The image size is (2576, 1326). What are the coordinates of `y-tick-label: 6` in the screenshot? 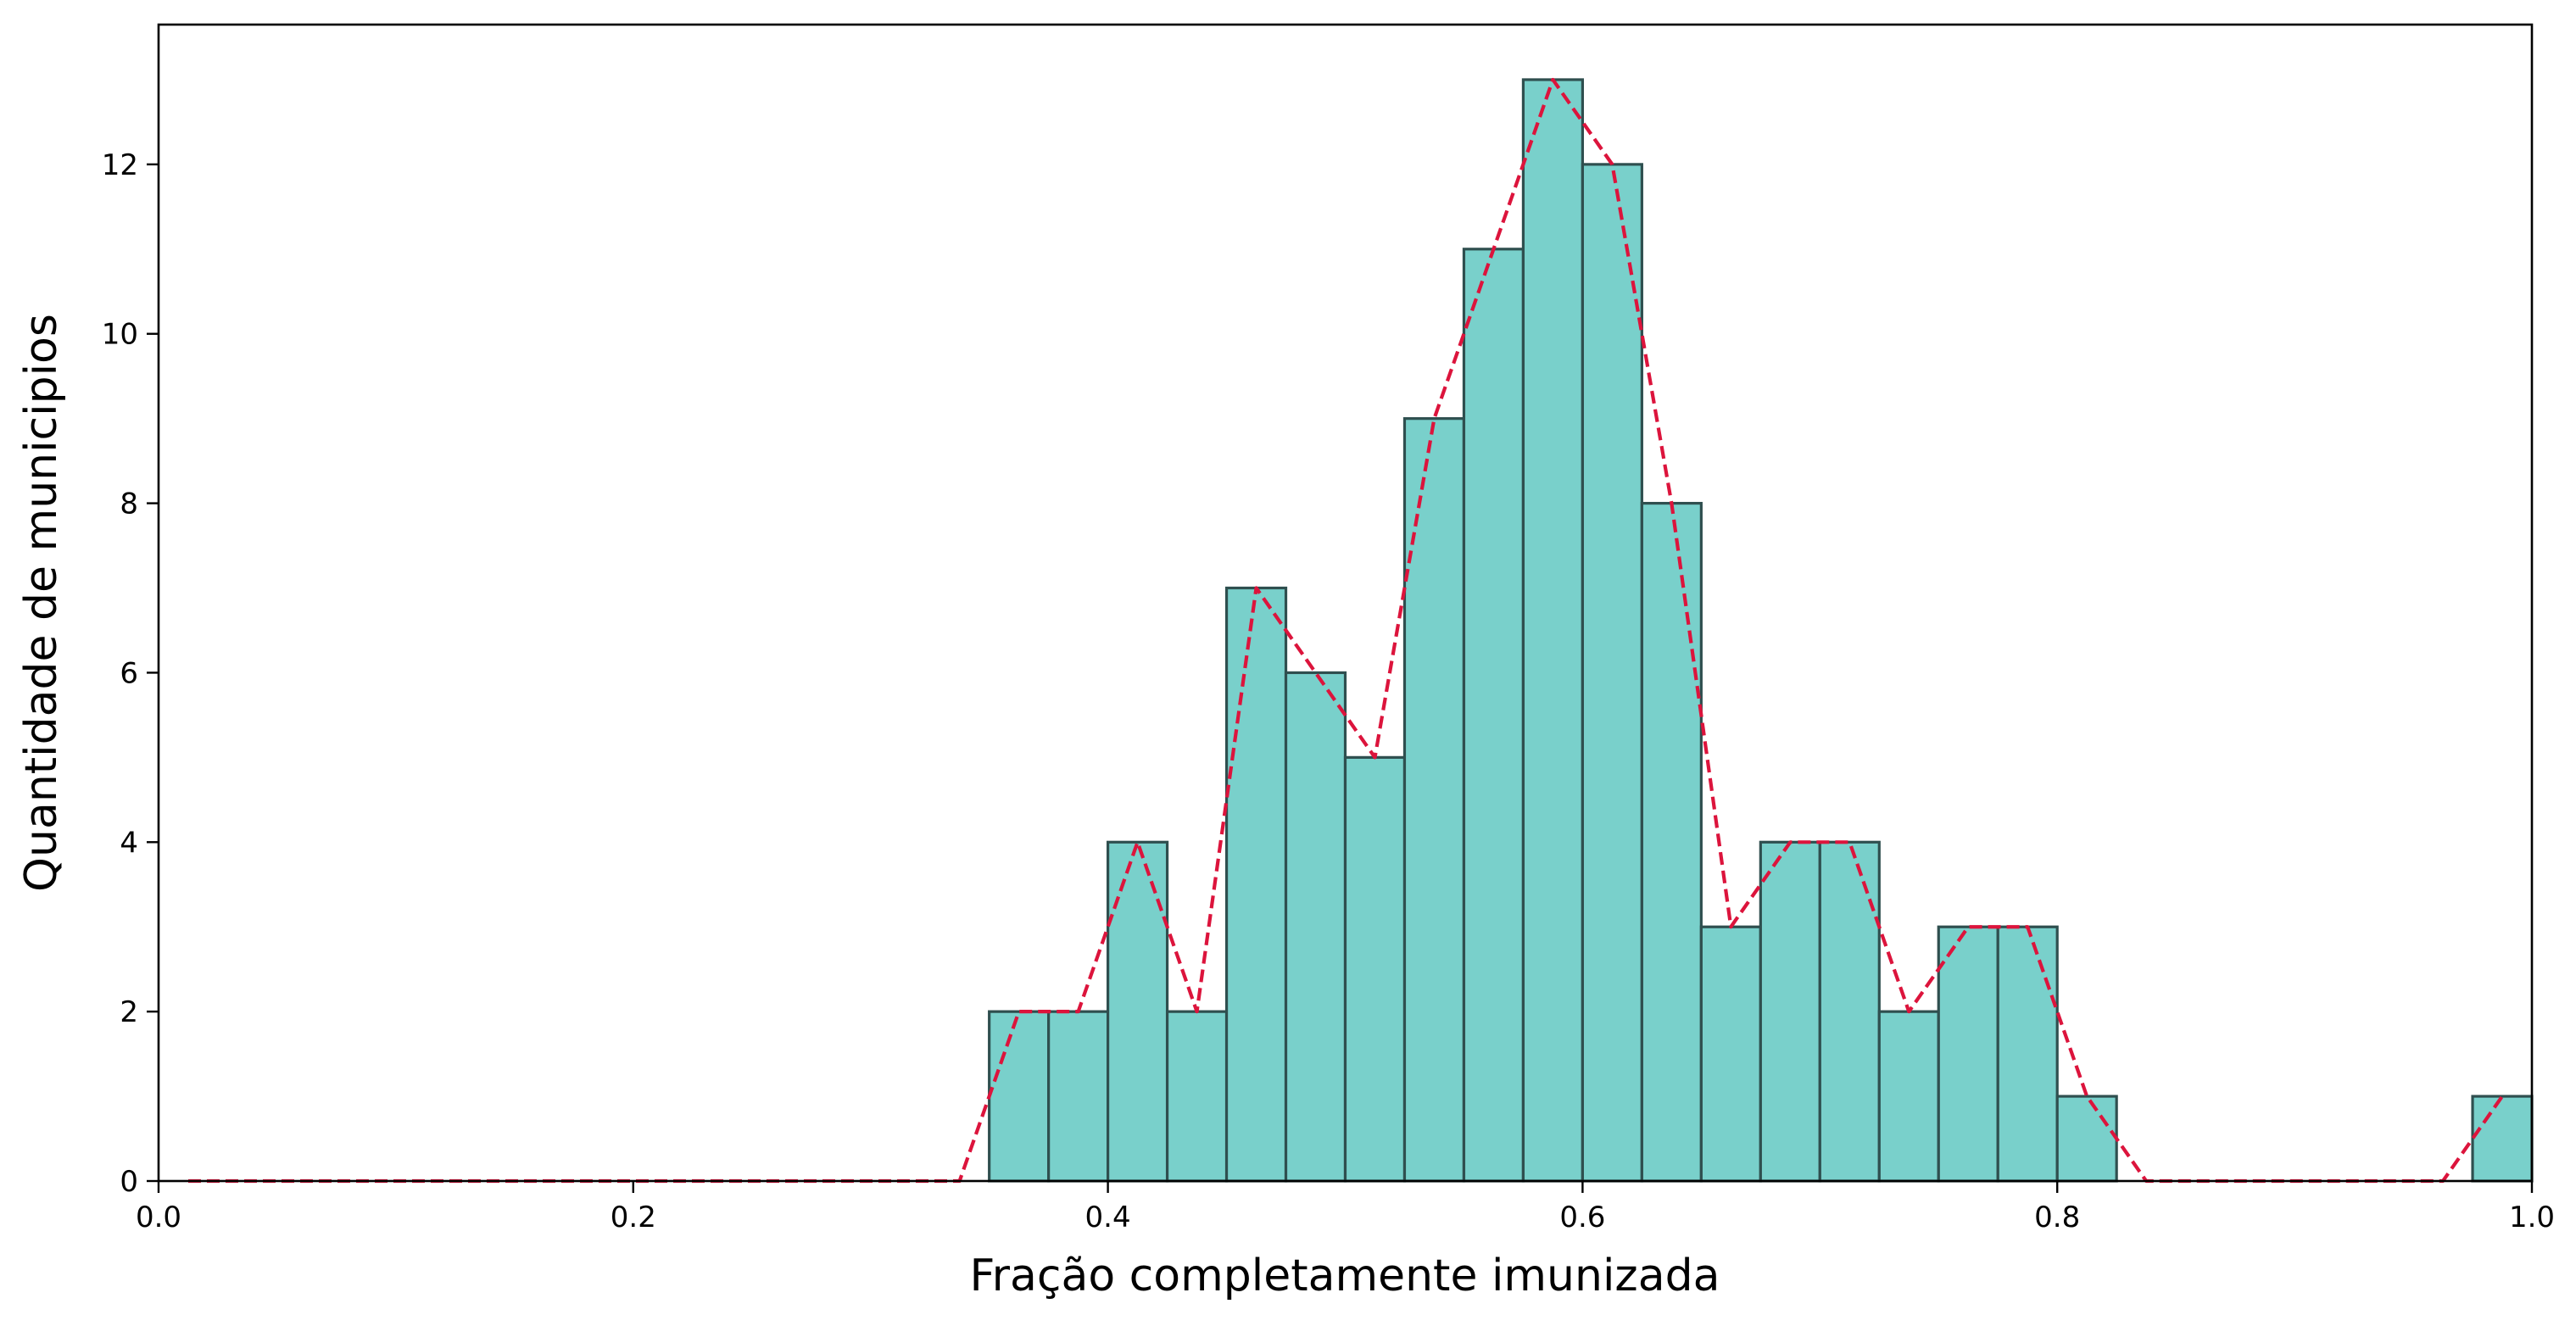 It's located at (129, 673).